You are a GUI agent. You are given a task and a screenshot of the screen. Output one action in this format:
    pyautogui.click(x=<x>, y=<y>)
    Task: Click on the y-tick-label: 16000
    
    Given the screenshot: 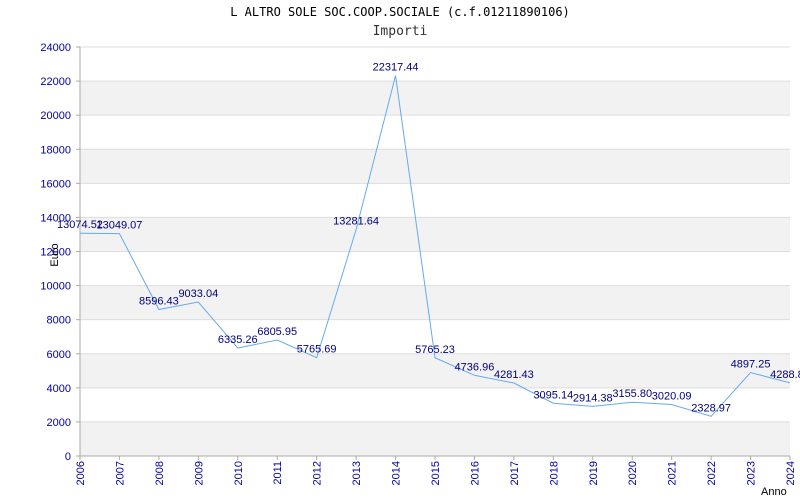 What is the action you would take?
    pyautogui.click(x=55, y=184)
    